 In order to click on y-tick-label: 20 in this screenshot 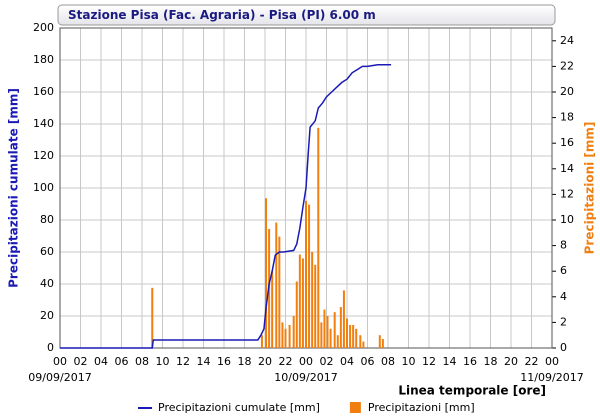, I will do `click(47, 315)`.